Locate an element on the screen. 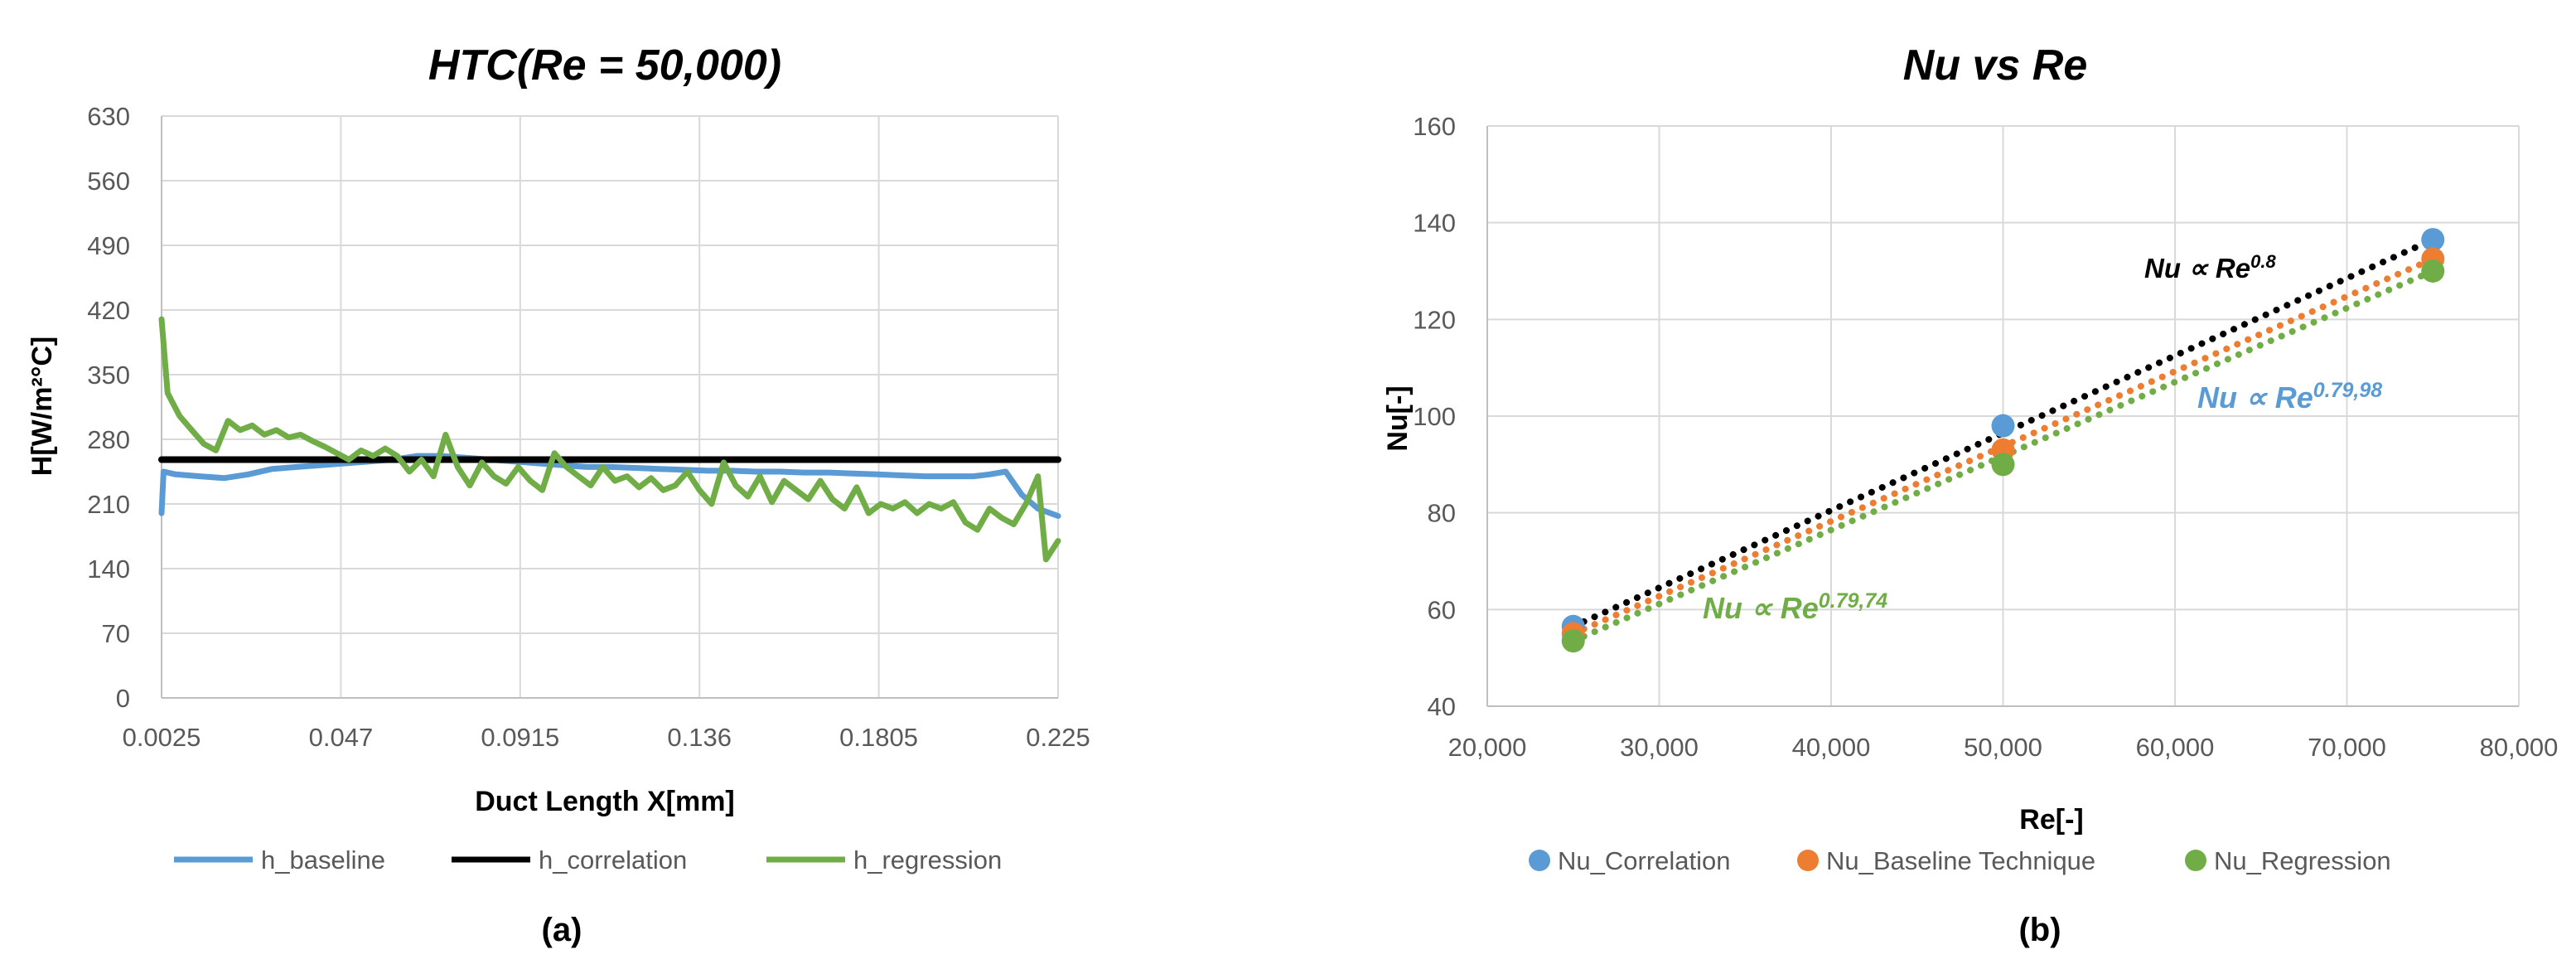  series-line-h-regression is located at coordinates (609, 439).